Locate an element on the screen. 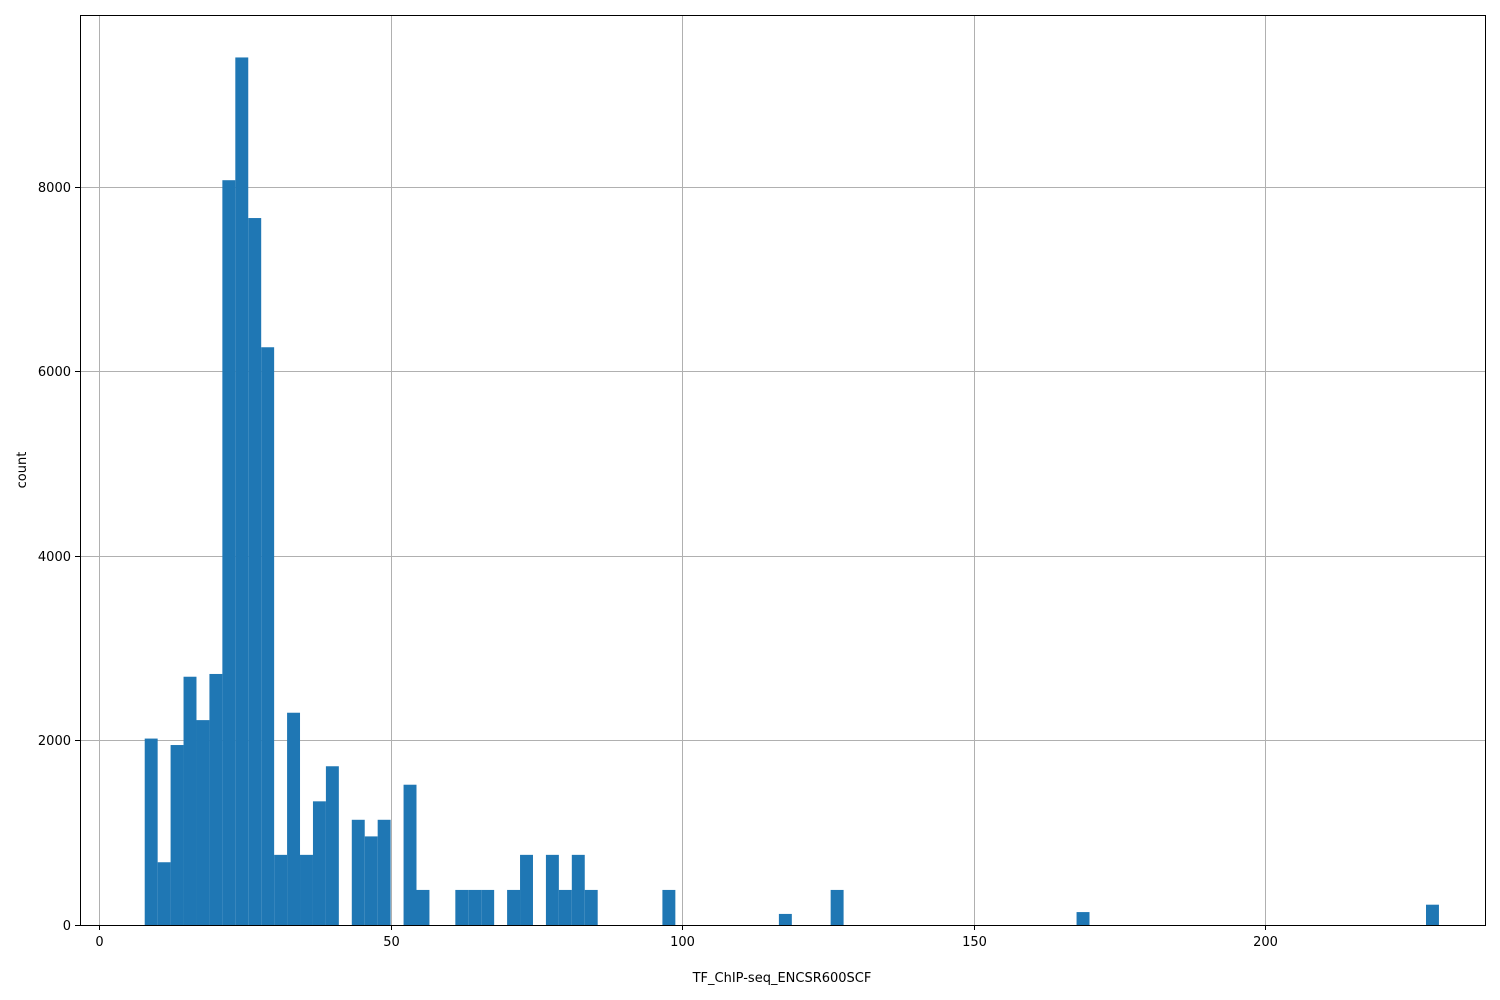  y-tick-label: 6000 is located at coordinates (54, 372).